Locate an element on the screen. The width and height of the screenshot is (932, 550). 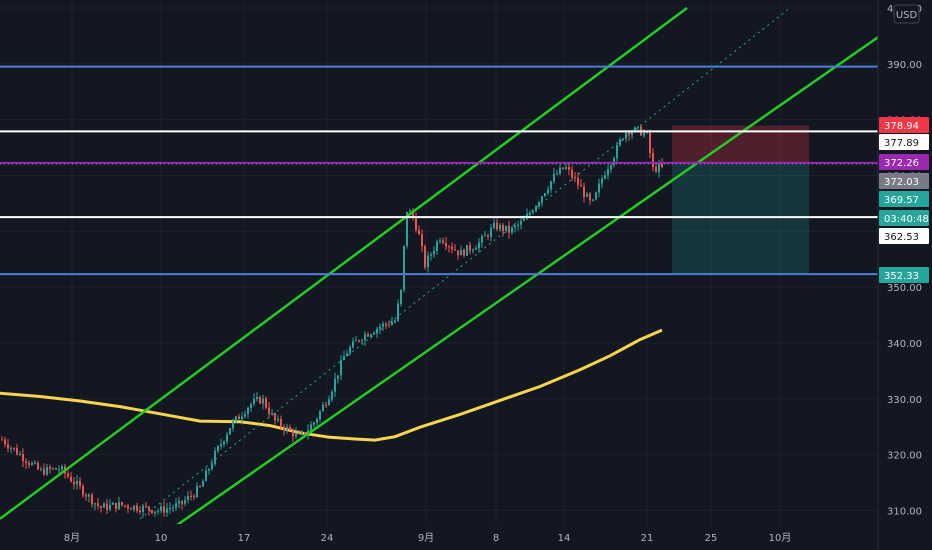
price-tick-label: 320.00 is located at coordinates (904, 456).